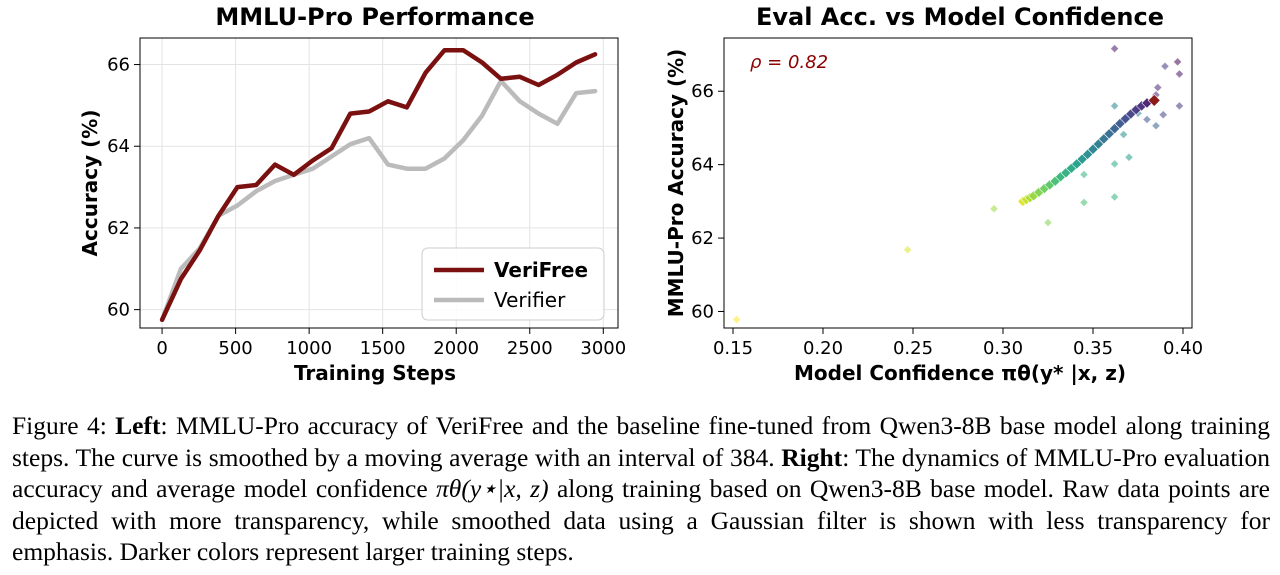 The height and width of the screenshot is (575, 1280). I want to click on latest-data-point, so click(1154, 100).